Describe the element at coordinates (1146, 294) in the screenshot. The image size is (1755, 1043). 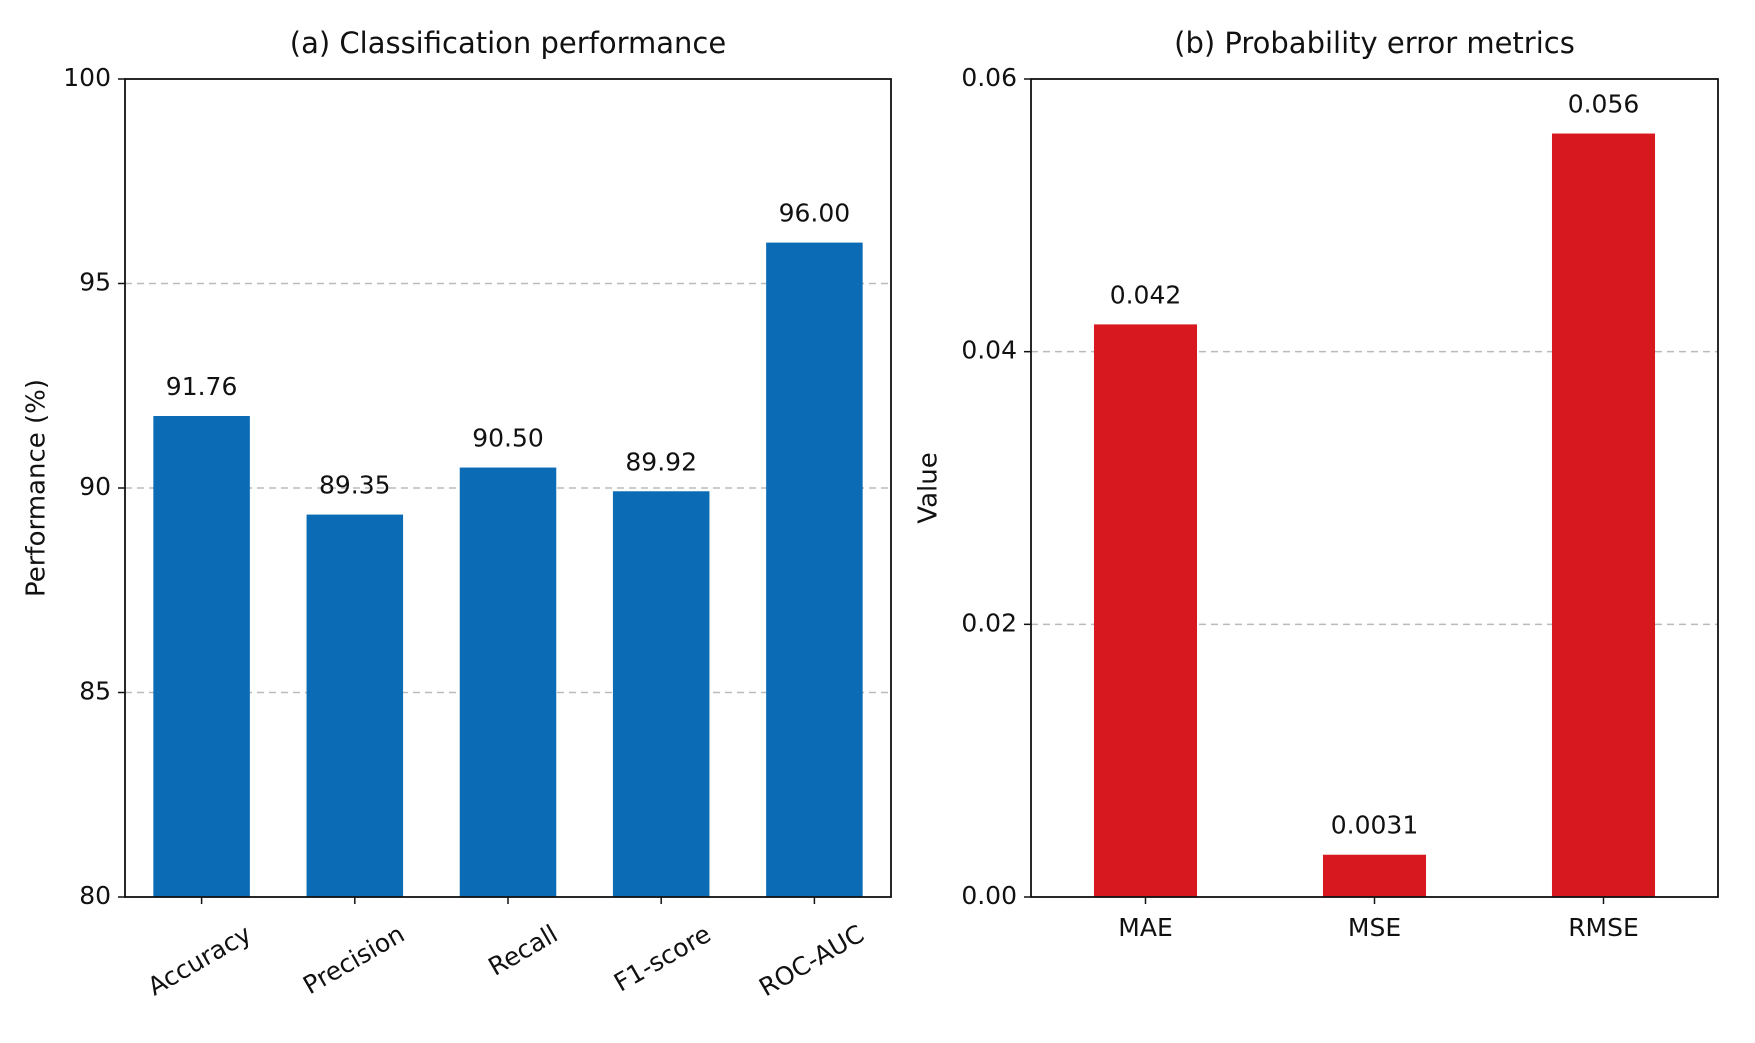
I see `value-label: 0.042` at that location.